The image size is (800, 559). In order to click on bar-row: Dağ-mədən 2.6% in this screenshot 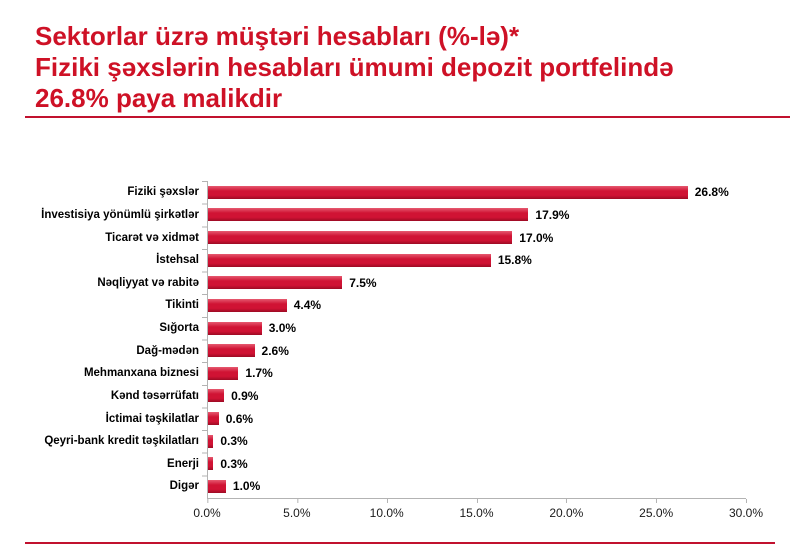, I will do `click(400, 350)`.